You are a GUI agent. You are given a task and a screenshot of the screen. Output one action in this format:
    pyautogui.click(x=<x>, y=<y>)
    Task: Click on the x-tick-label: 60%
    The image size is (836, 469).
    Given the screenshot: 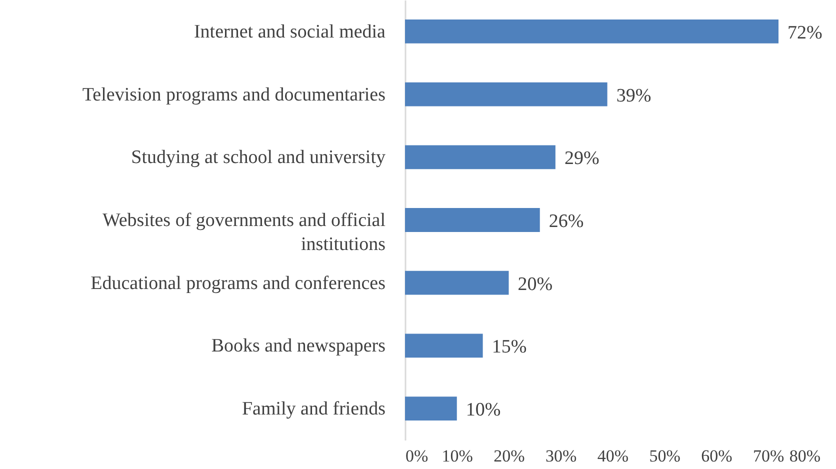 What is the action you would take?
    pyautogui.click(x=716, y=456)
    